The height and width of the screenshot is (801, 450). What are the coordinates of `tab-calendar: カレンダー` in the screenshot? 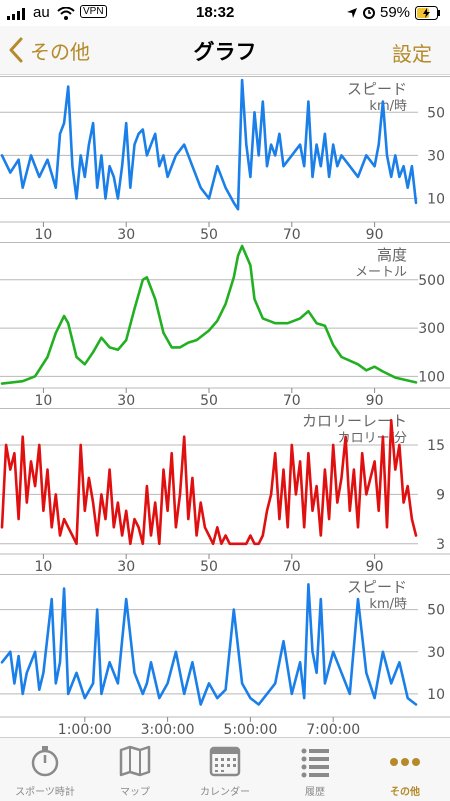 It's located at (225, 769).